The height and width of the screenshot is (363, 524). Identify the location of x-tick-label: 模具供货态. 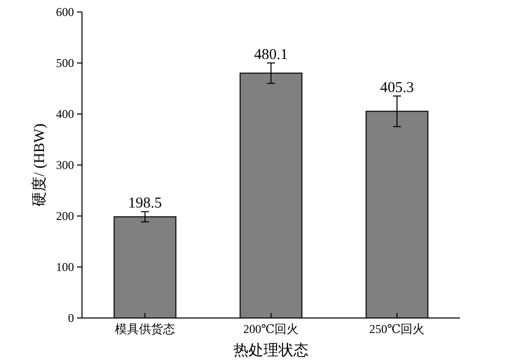
(145, 329).